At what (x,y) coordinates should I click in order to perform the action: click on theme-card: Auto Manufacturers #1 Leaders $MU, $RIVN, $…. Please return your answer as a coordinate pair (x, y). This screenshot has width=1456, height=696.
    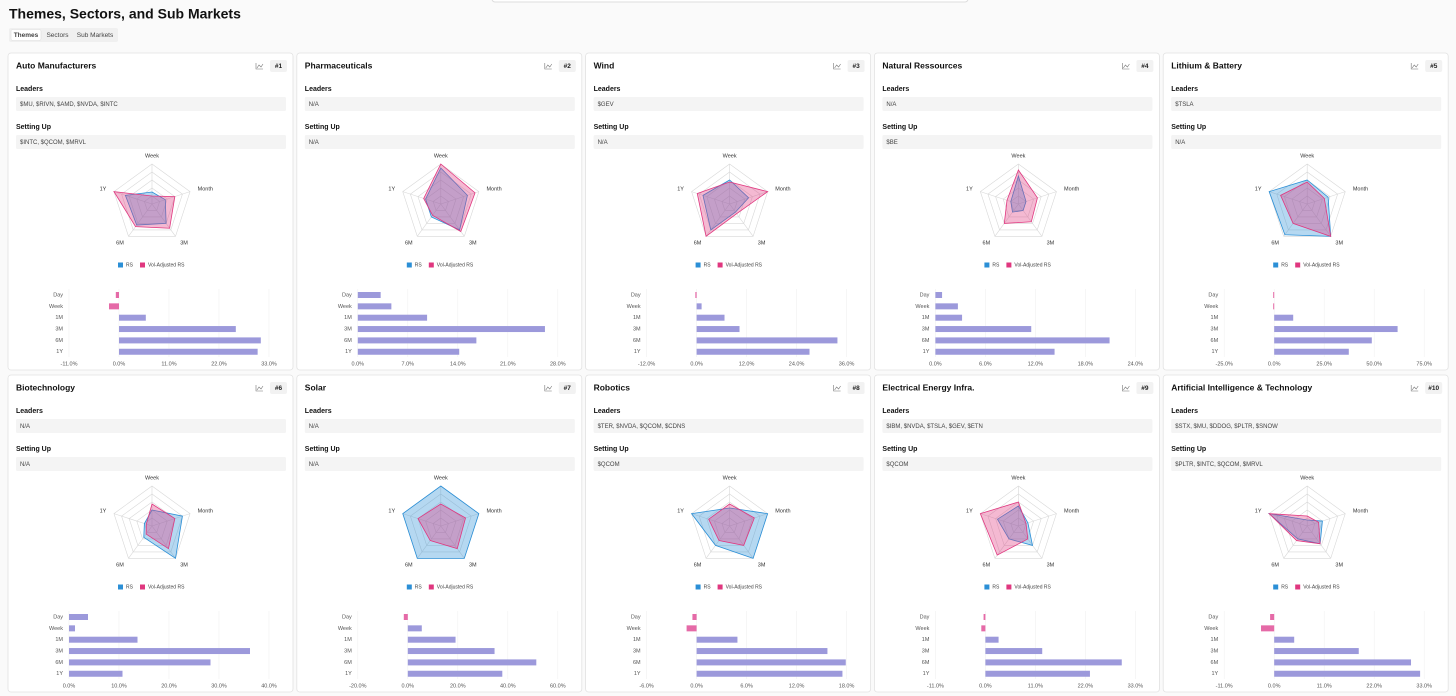
    Looking at the image, I should click on (150, 211).